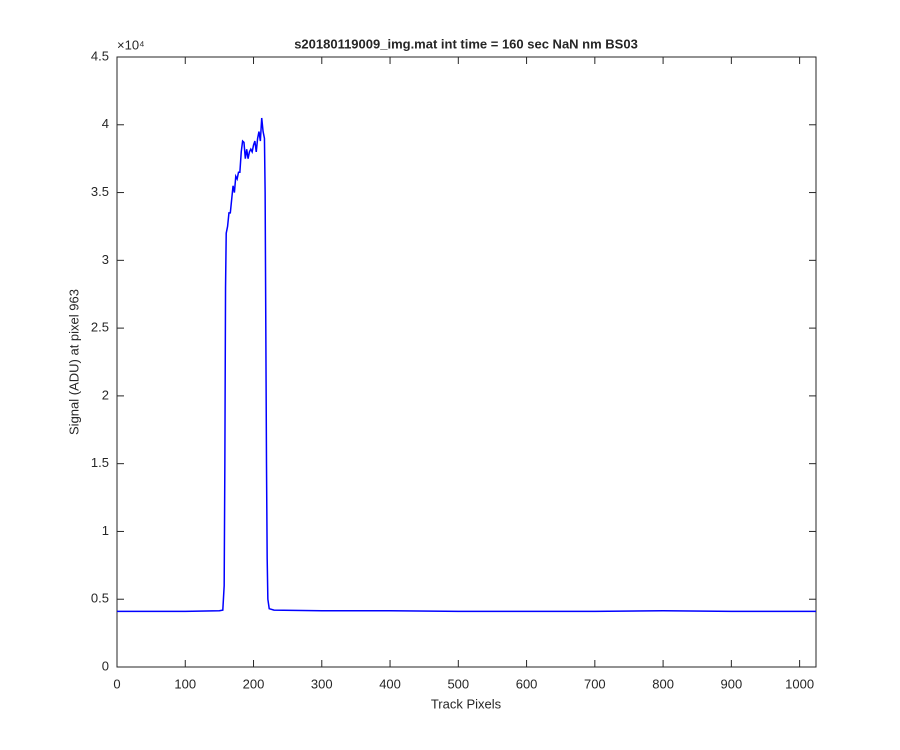  I want to click on x-tick-label: 300, so click(322, 683).